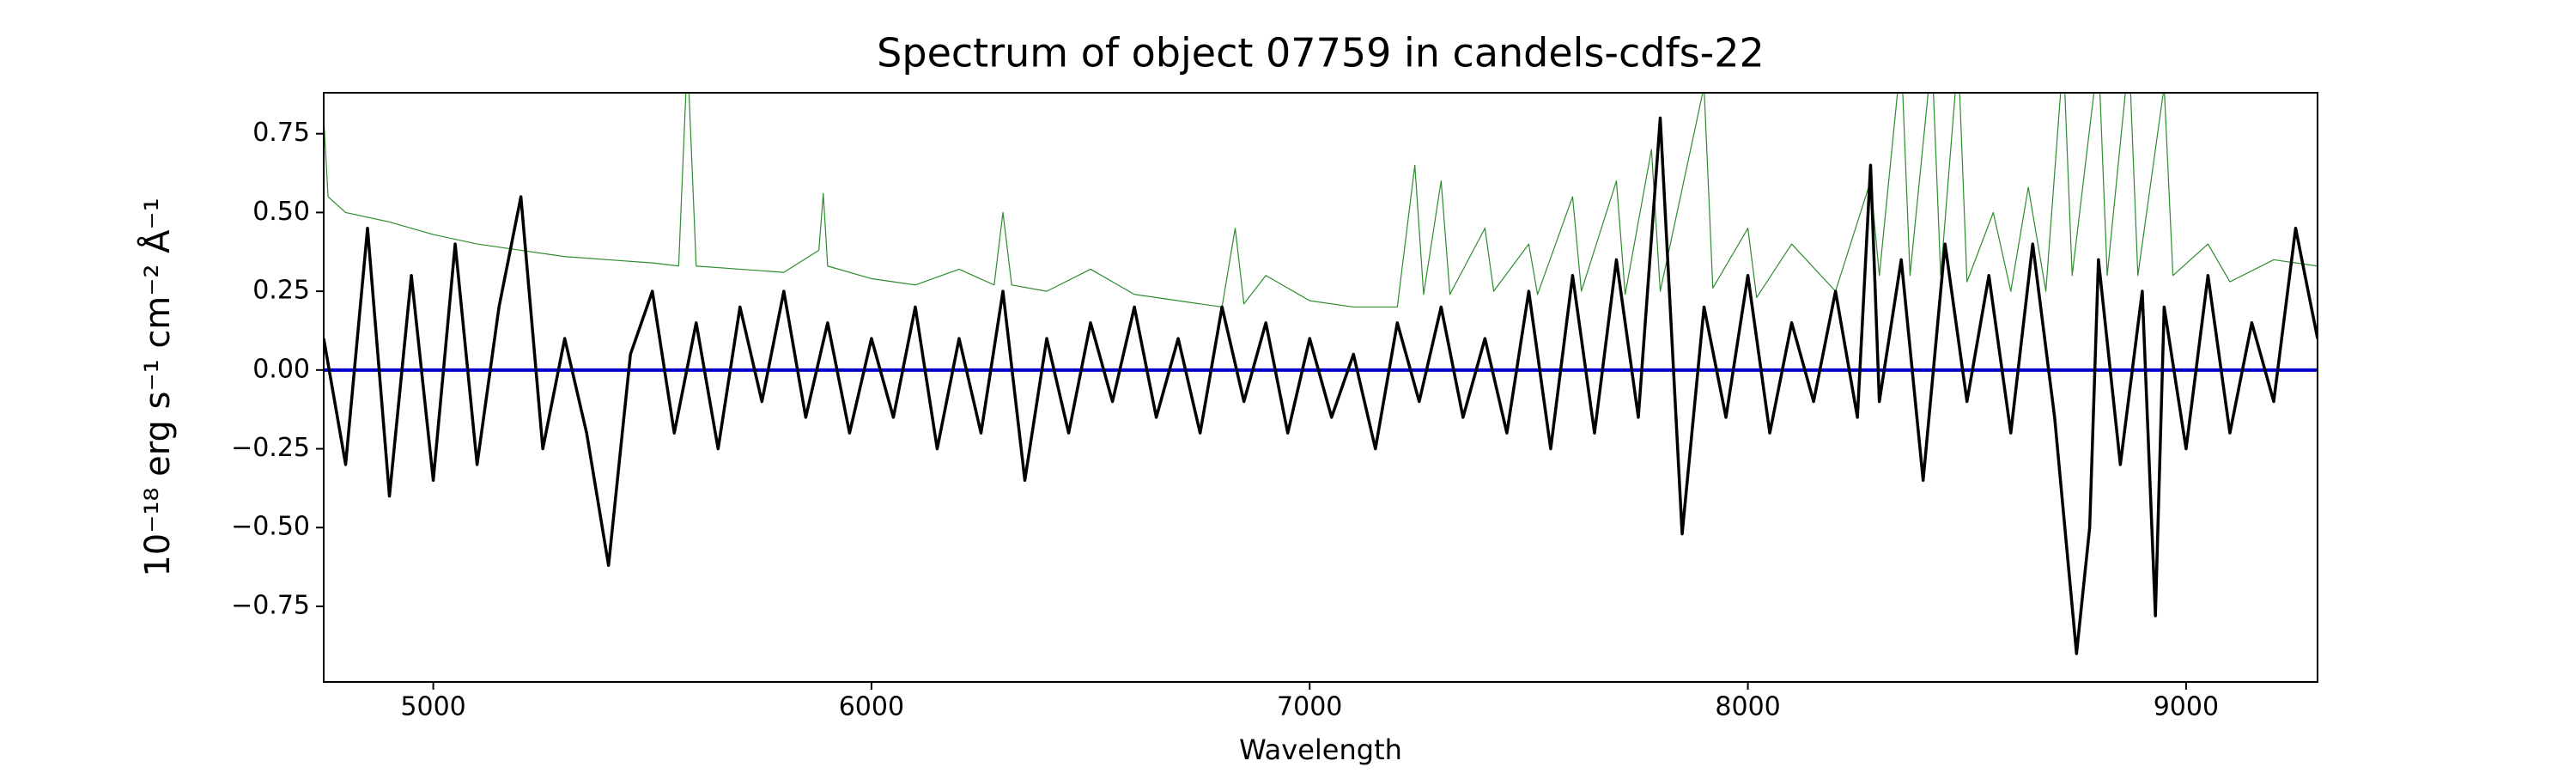 The image size is (2576, 773). What do you see at coordinates (270, 527) in the screenshot?
I see `y-tick-label: −0.50` at bounding box center [270, 527].